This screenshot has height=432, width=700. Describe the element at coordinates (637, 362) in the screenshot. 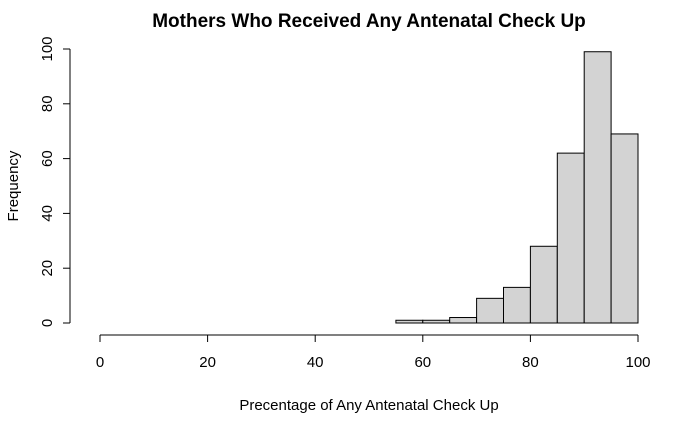

I see `x-tick-label: 100` at that location.